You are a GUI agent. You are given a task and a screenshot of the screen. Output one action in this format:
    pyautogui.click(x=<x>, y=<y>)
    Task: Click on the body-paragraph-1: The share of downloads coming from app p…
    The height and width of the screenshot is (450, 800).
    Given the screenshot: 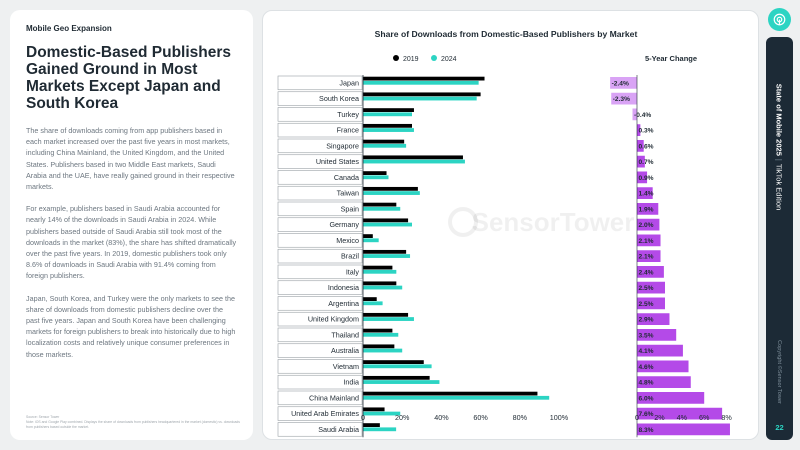 What is the action you would take?
    pyautogui.click(x=130, y=159)
    